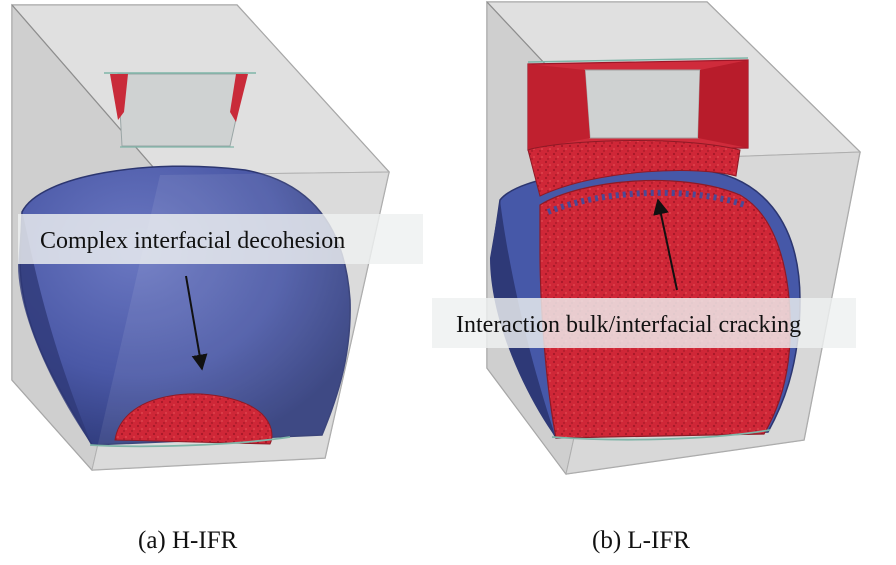 This screenshot has height=565, width=896. What do you see at coordinates (628, 325) in the screenshot?
I see `annotation-b-text: Interaction bulk/interfacial cracking` at bounding box center [628, 325].